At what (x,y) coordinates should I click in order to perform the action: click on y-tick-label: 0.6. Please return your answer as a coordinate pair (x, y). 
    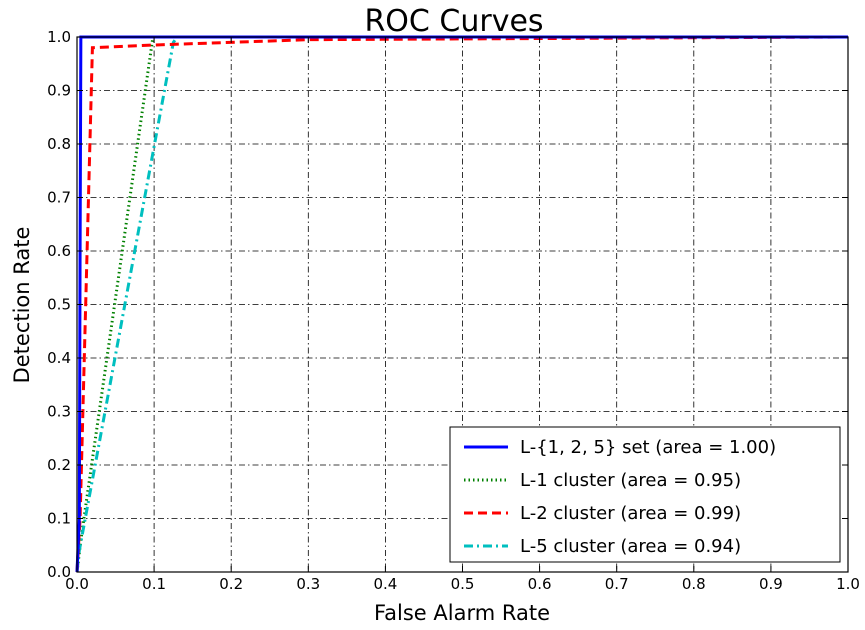
    Looking at the image, I should click on (59, 251).